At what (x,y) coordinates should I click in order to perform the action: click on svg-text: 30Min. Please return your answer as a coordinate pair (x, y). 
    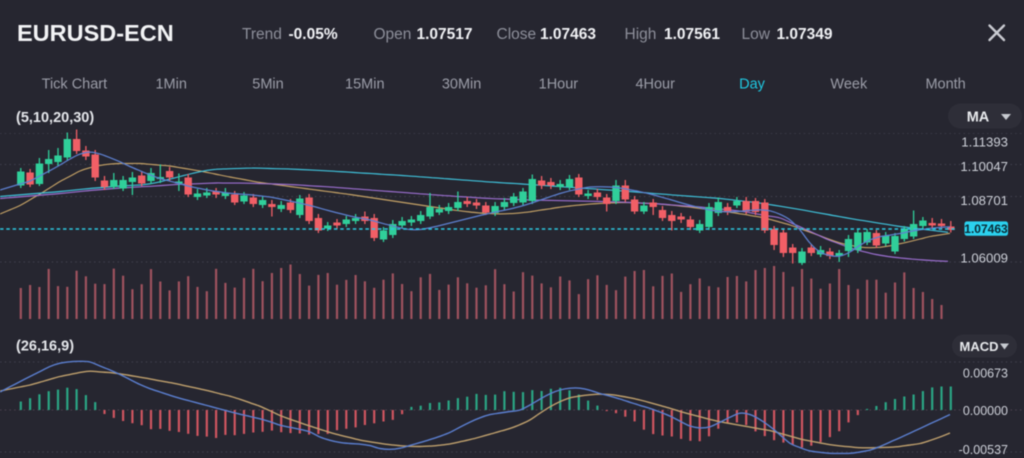
    Looking at the image, I should click on (462, 85).